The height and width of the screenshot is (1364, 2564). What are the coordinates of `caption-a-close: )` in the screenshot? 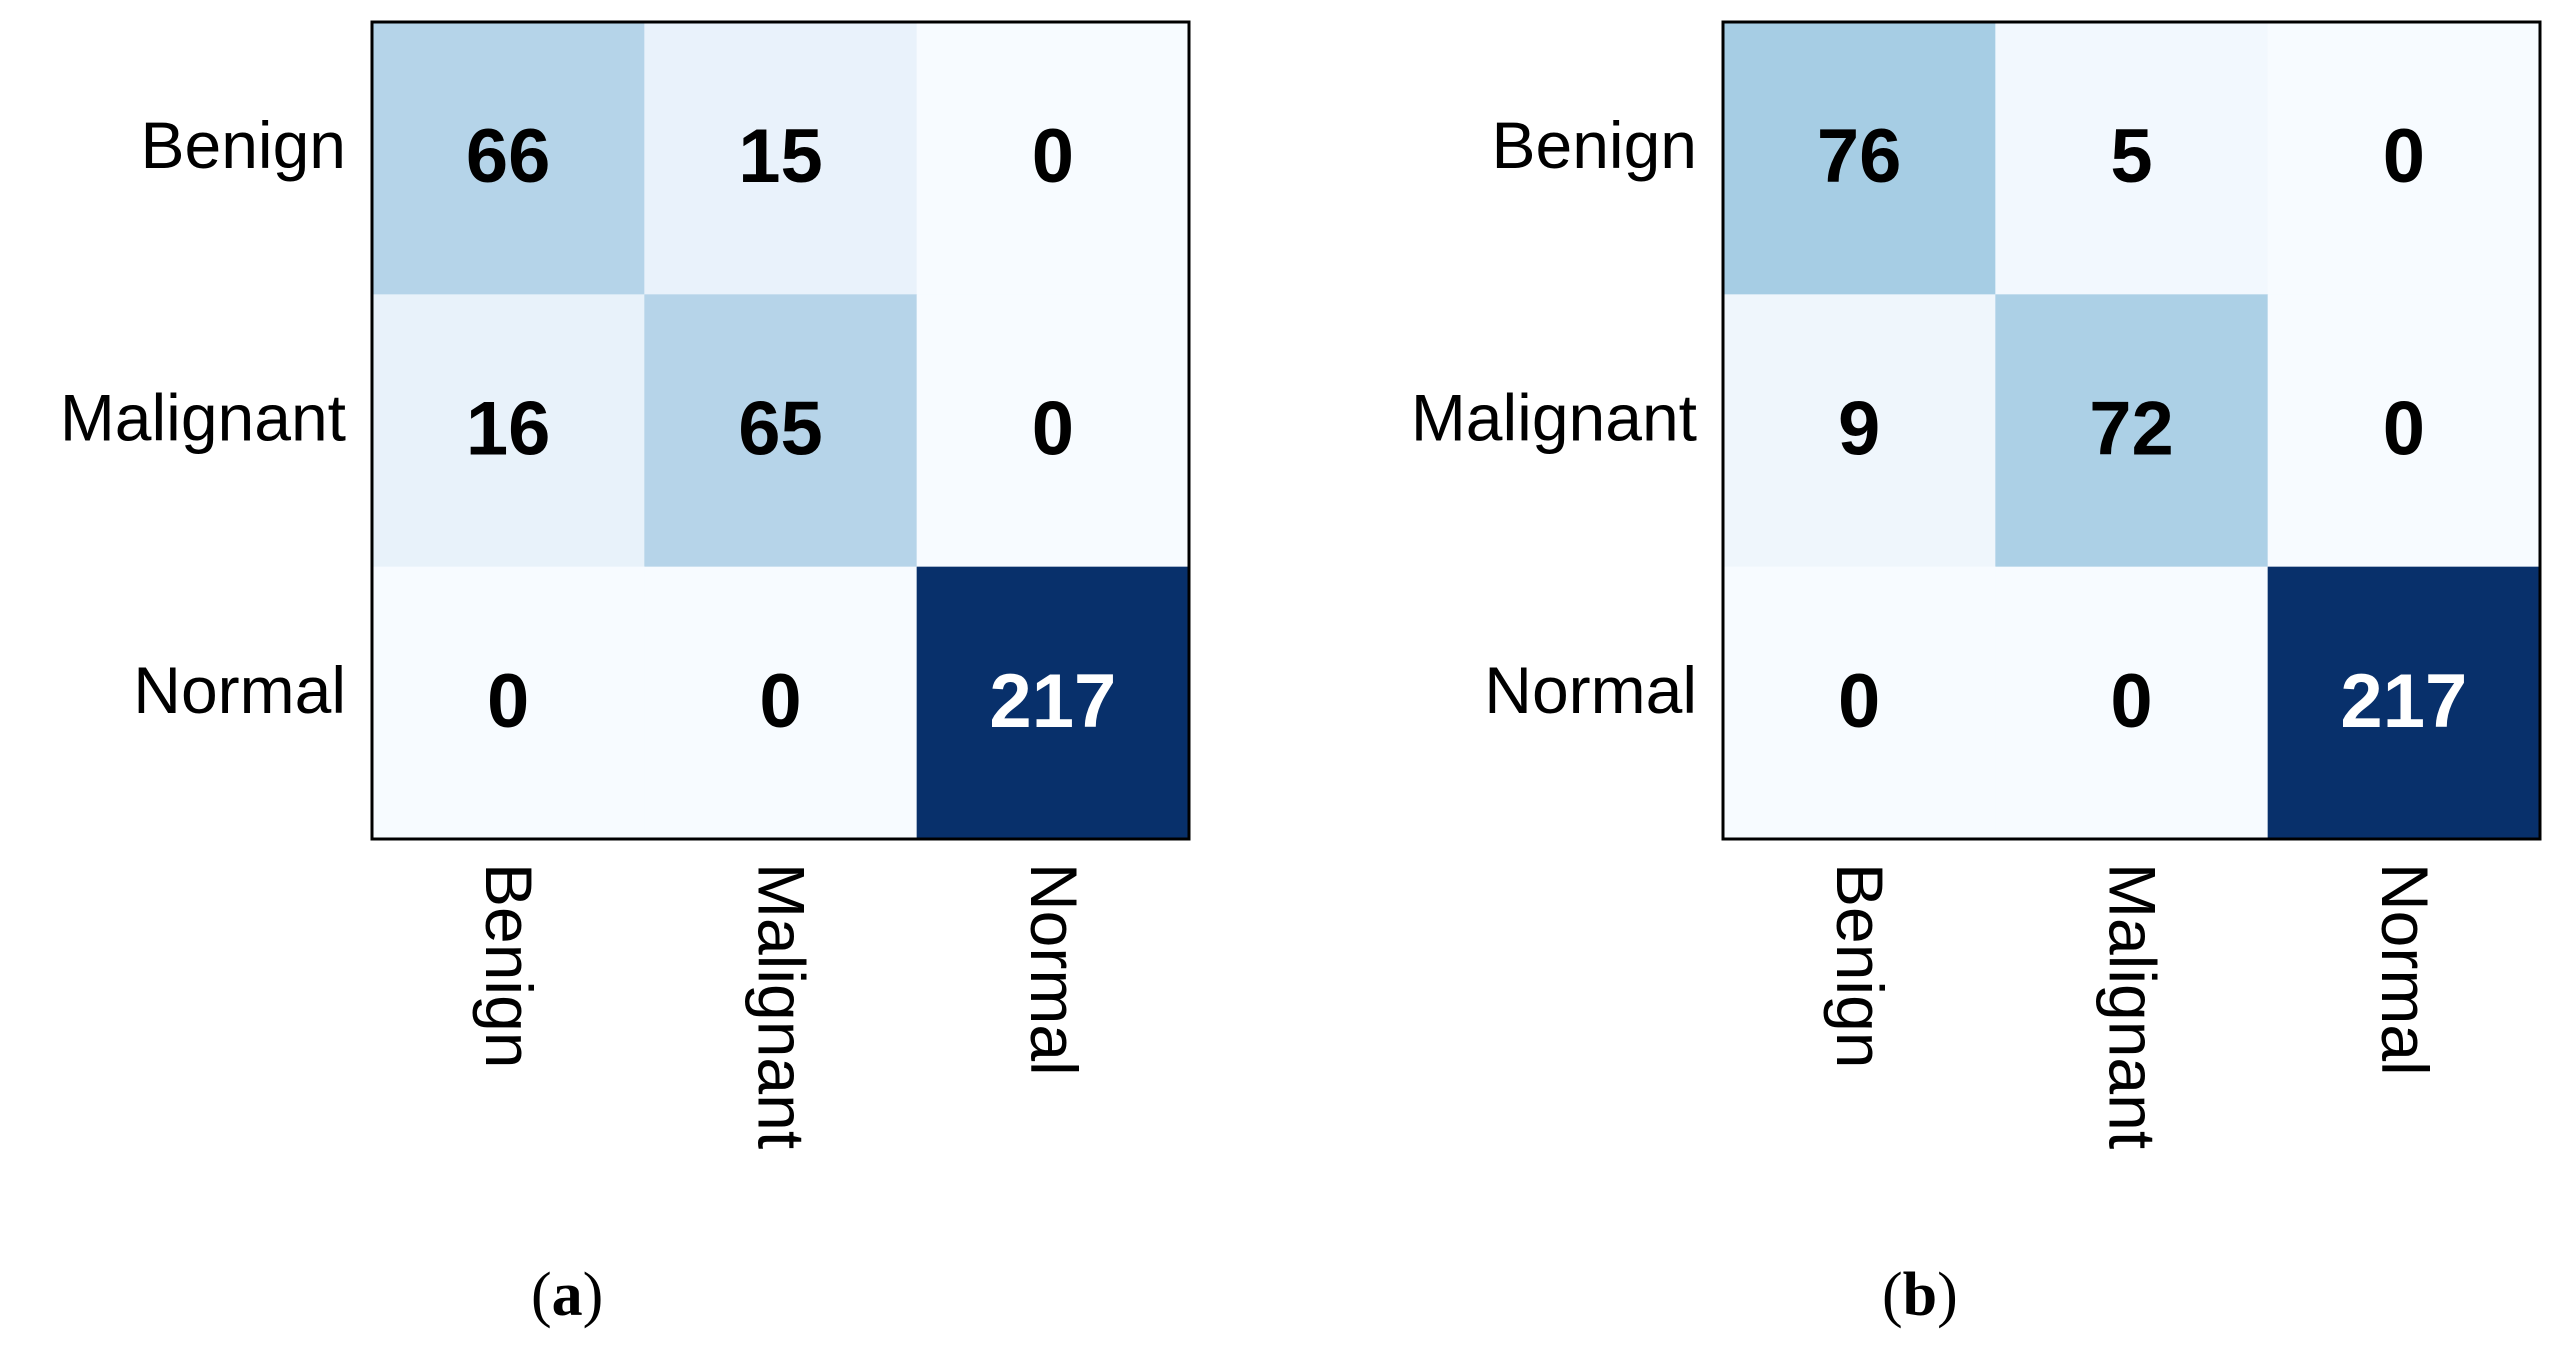 It's located at (593, 1295).